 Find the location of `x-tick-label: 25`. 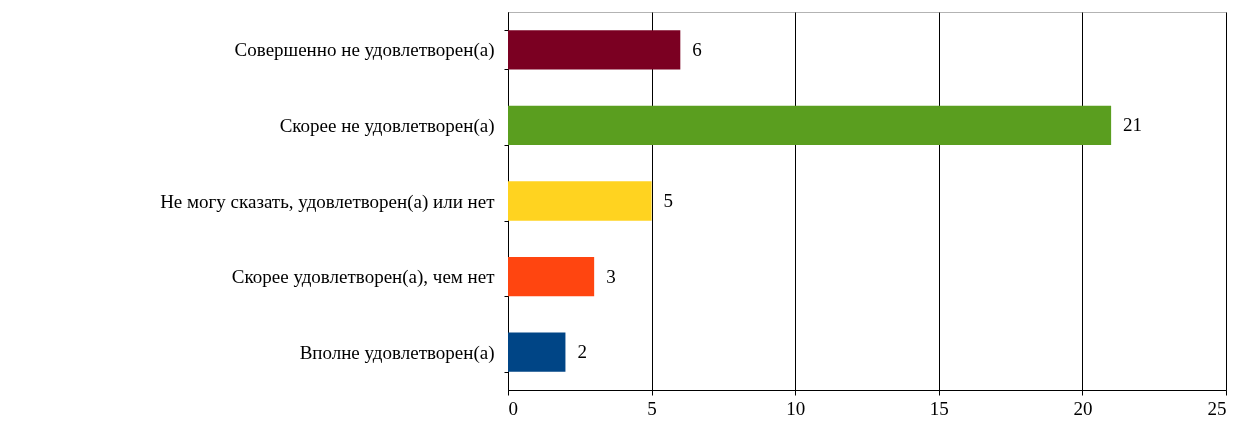

x-tick-label: 25 is located at coordinates (1217, 408).